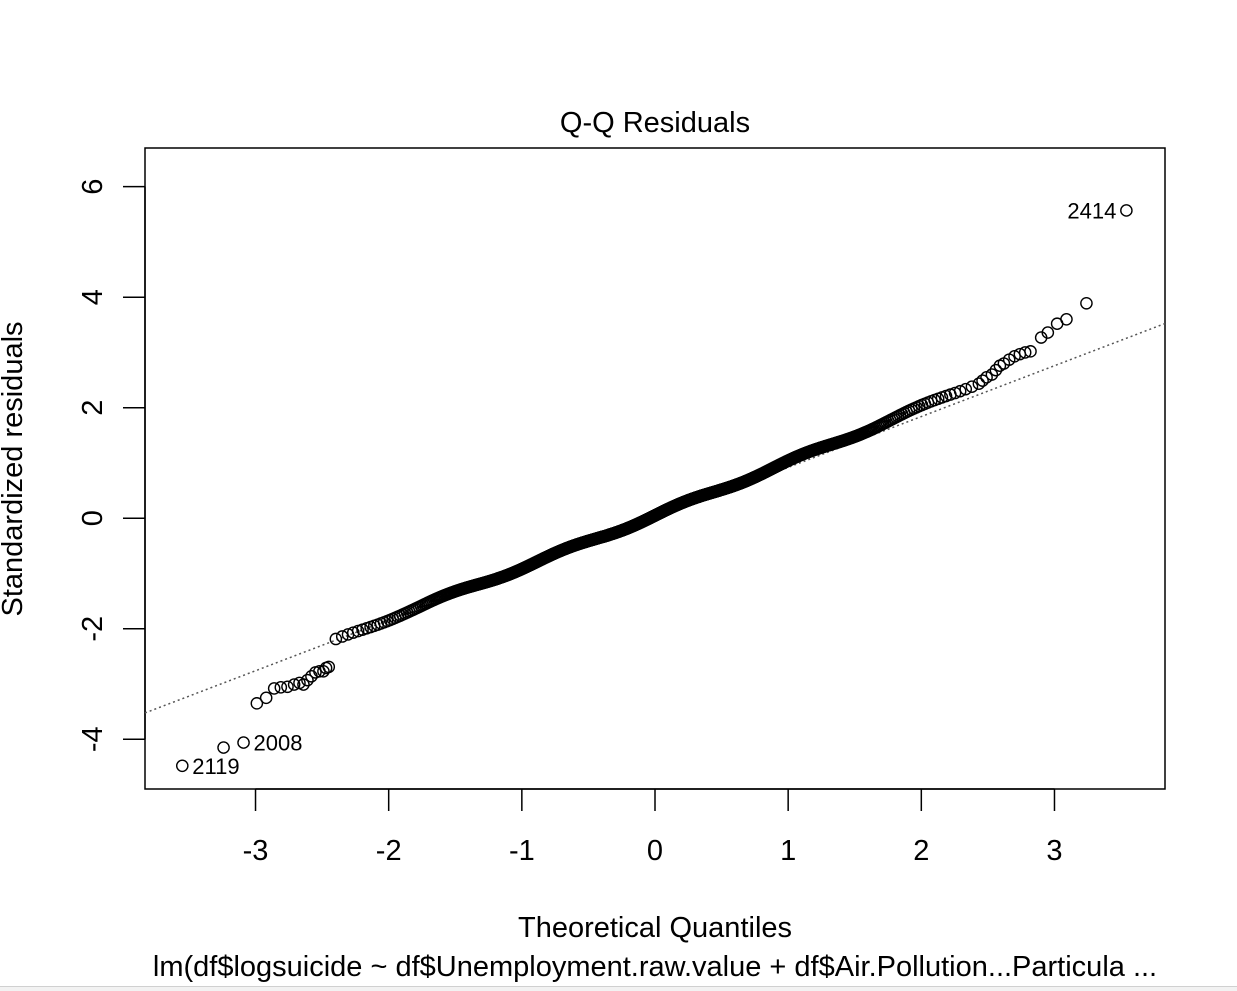 The image size is (1237, 991). What do you see at coordinates (93, 518) in the screenshot?
I see `y-tick-label: 0` at bounding box center [93, 518].